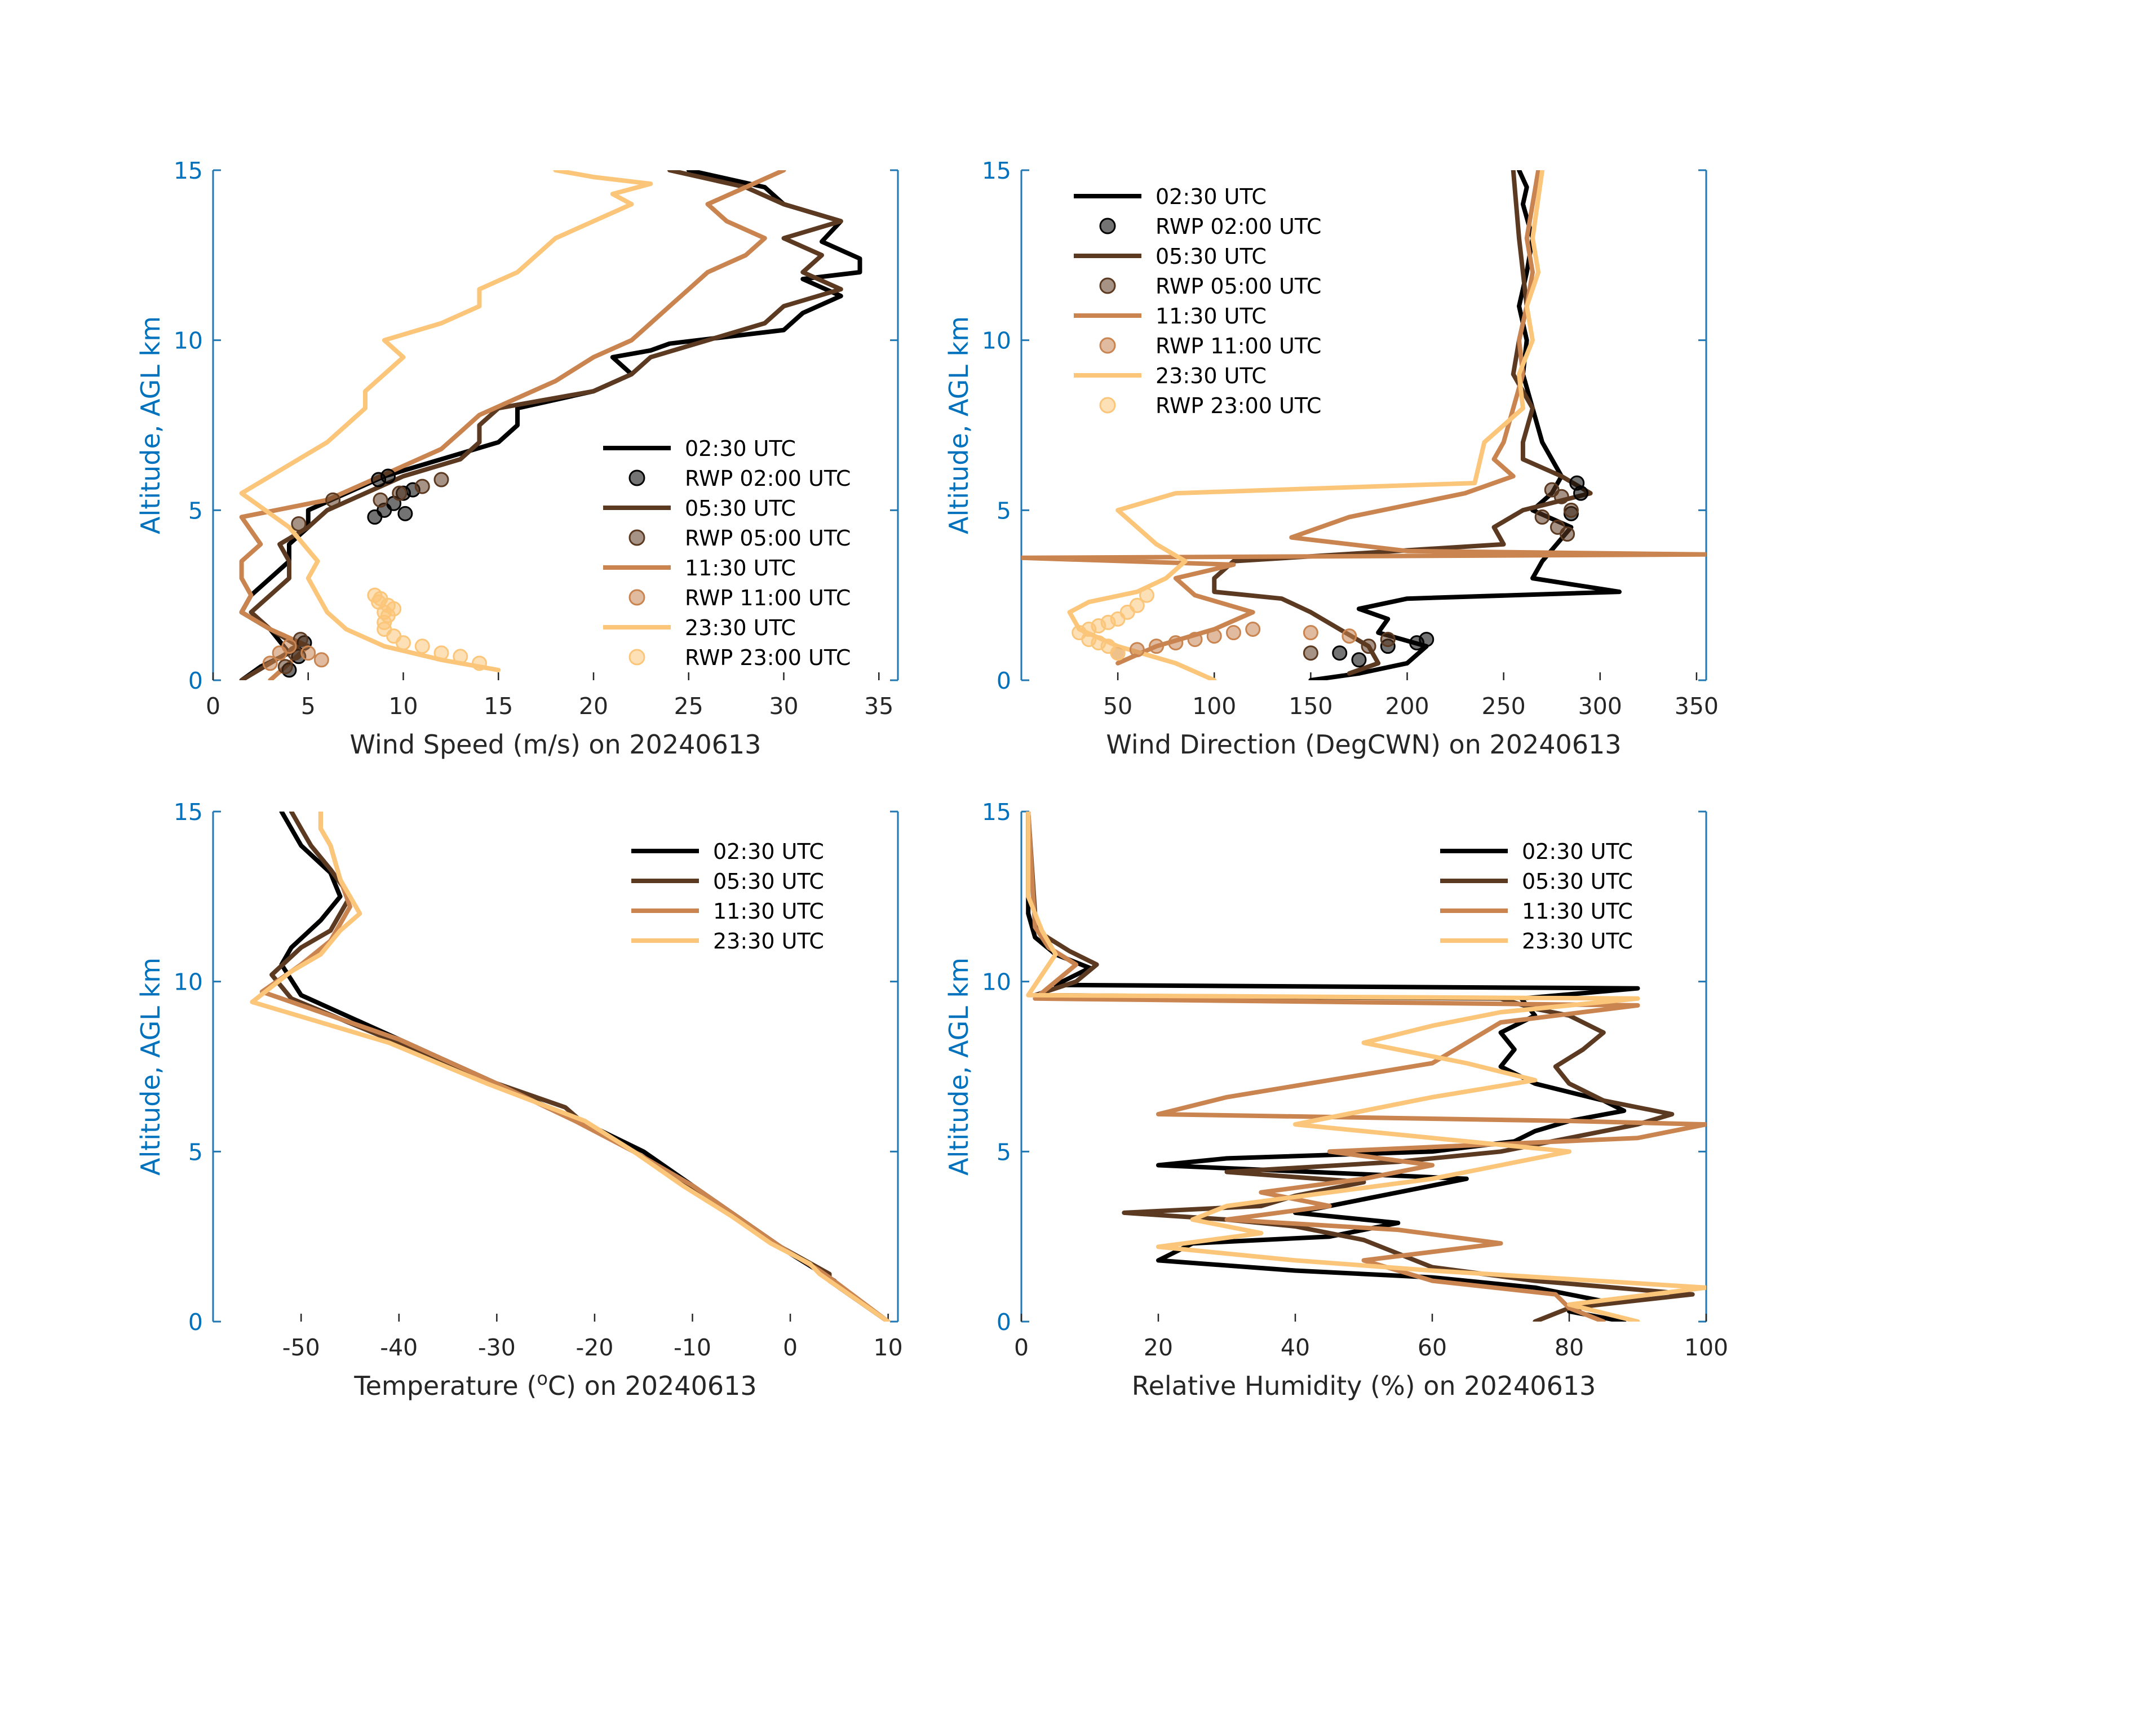 This screenshot has height=1733, width=2156. I want to click on x-tick-label: 5, so click(308, 706).